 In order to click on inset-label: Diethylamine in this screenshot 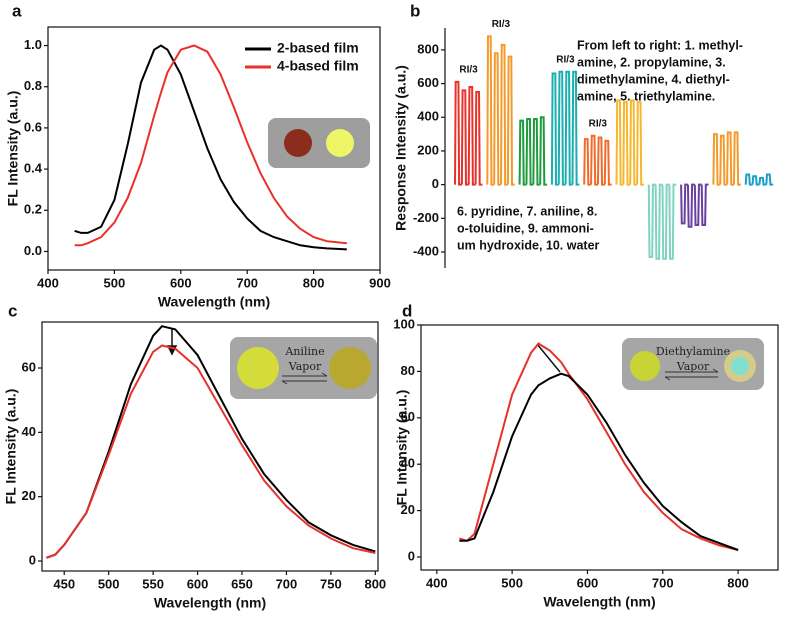, I will do `click(693, 351)`.